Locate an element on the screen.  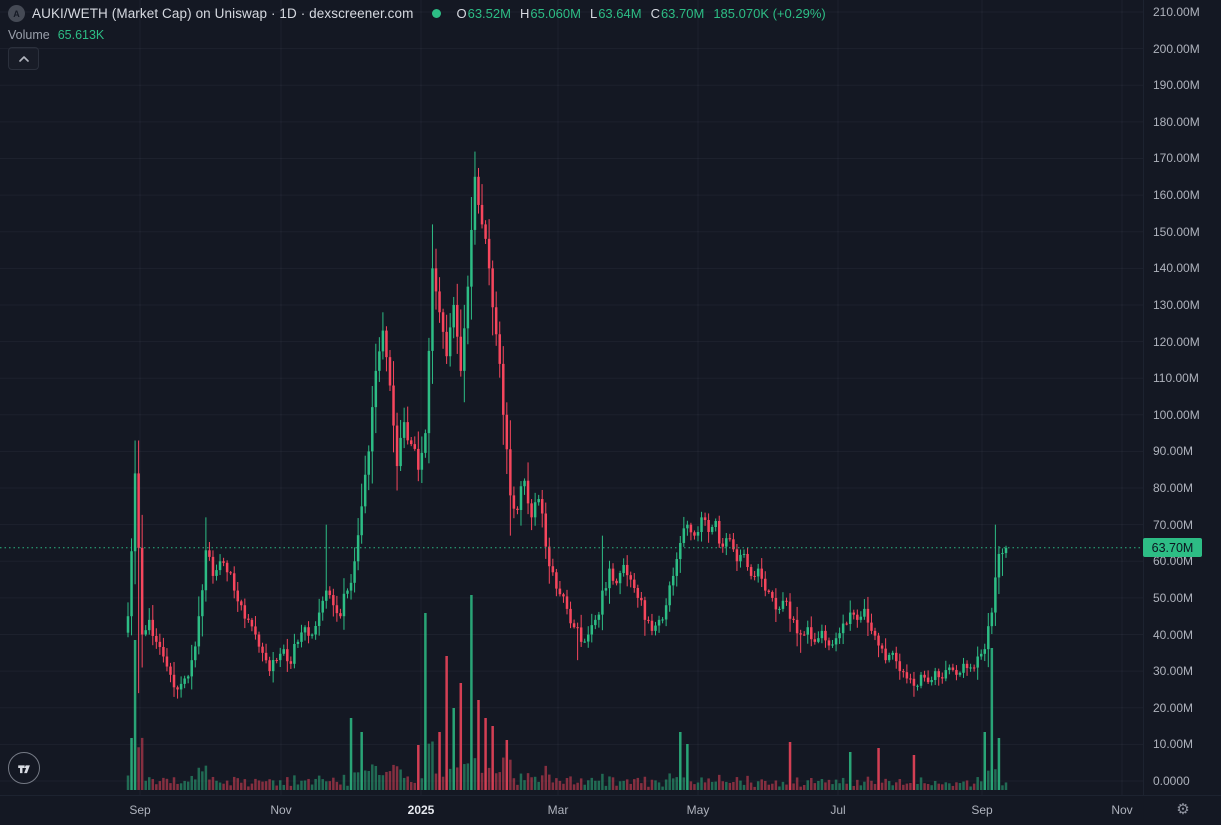
price-axis-label: 20.00M is located at coordinates (1173, 707).